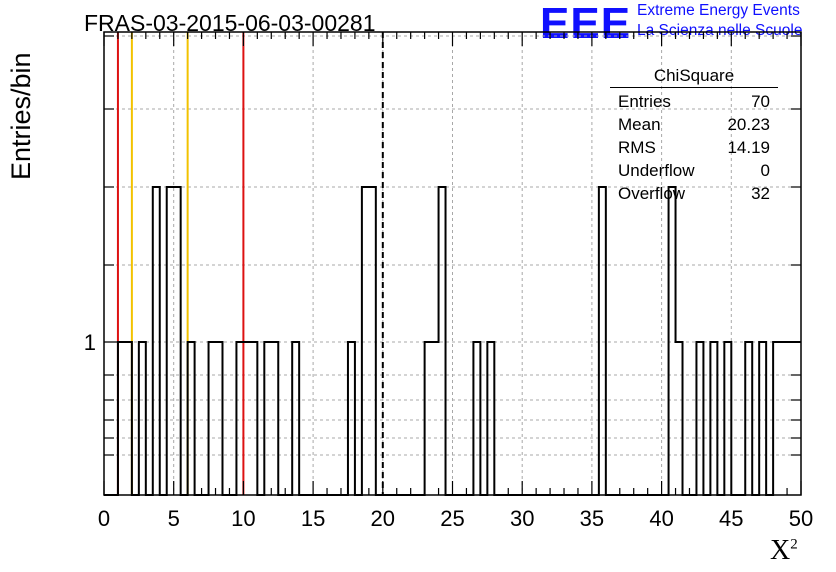  Describe the element at coordinates (748, 124) in the screenshot. I see `stat-value: 20.23` at that location.